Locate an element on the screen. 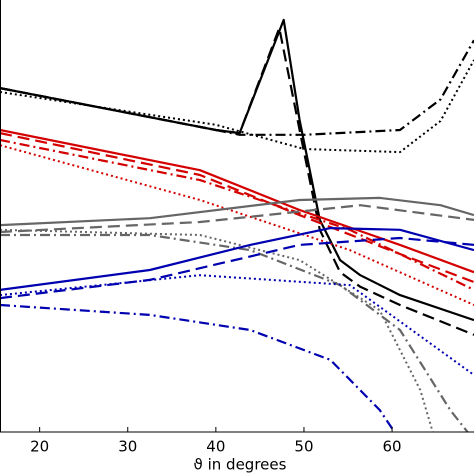 The height and width of the screenshot is (474, 474). x-axis-label: ϑ in degrees is located at coordinates (240, 465).